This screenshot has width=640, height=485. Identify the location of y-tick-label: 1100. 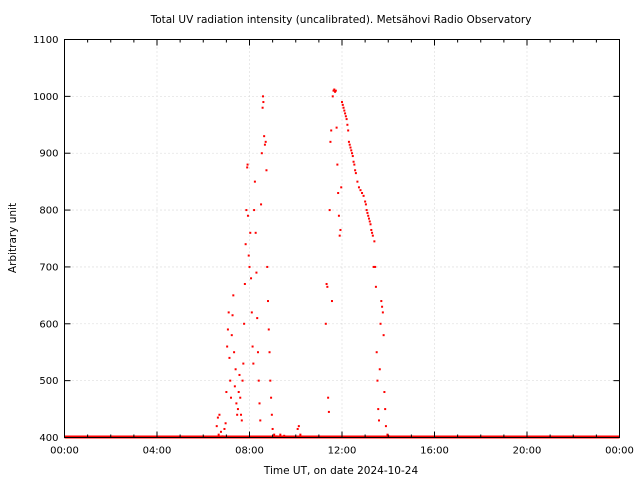
(45, 40).